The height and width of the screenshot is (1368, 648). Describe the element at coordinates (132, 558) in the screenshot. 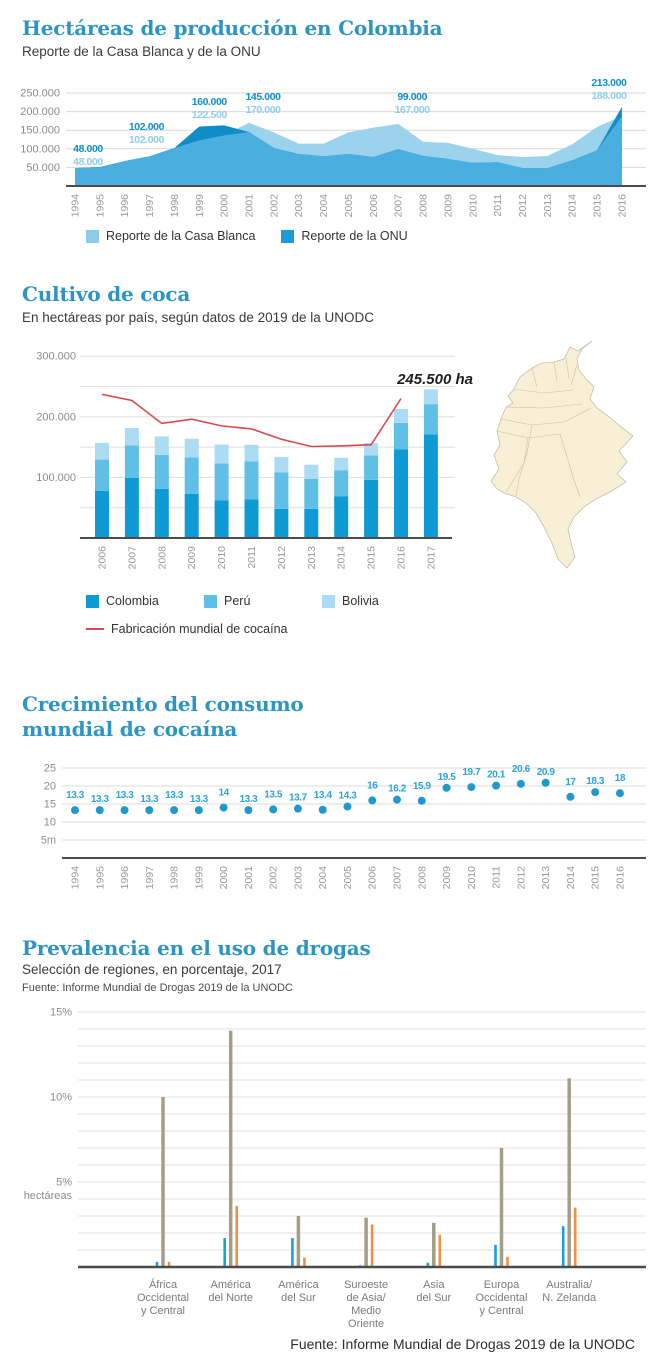

I see `svg-text: 2007` at that location.